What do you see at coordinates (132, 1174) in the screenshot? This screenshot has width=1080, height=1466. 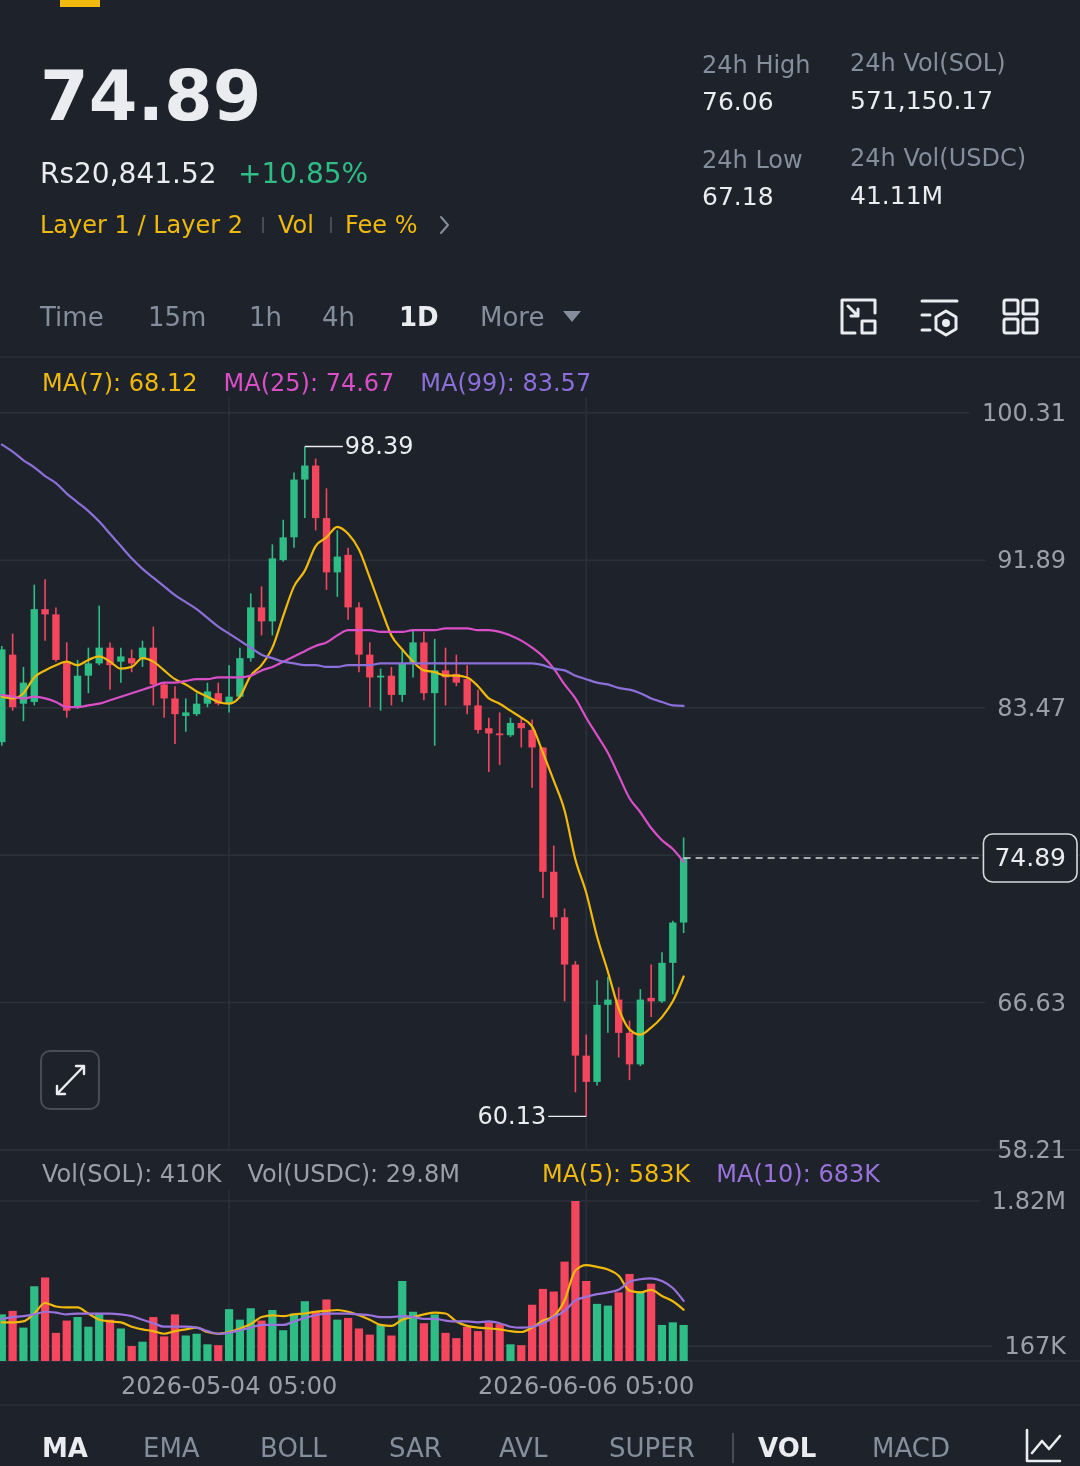 I see `annotation: Vol(SOL): 410K` at bounding box center [132, 1174].